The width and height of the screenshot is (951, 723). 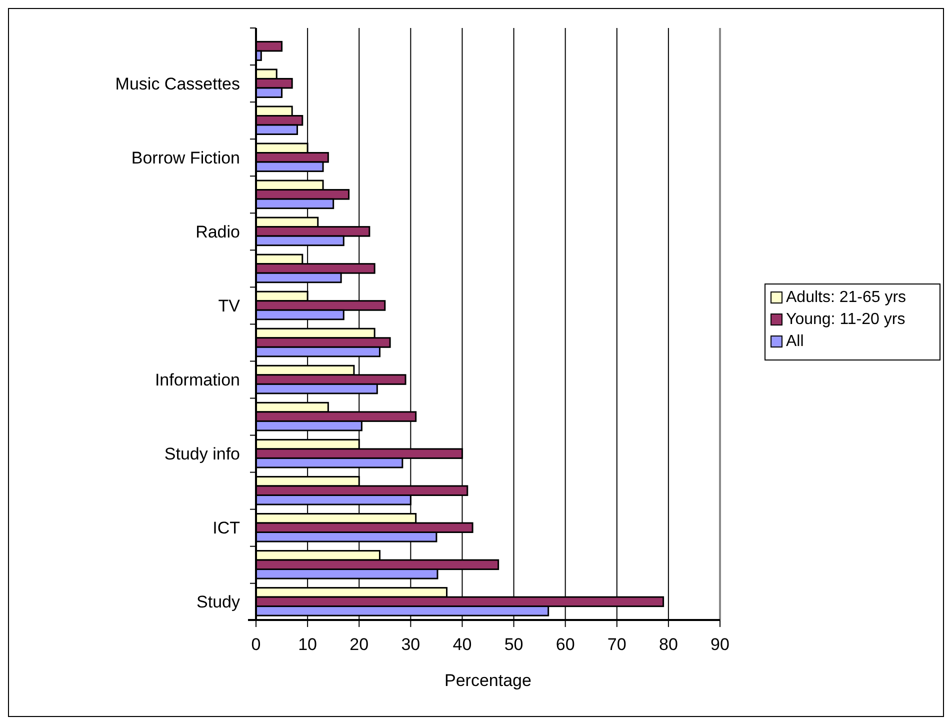 I want to click on x-tick-label: 0, so click(x=256, y=644).